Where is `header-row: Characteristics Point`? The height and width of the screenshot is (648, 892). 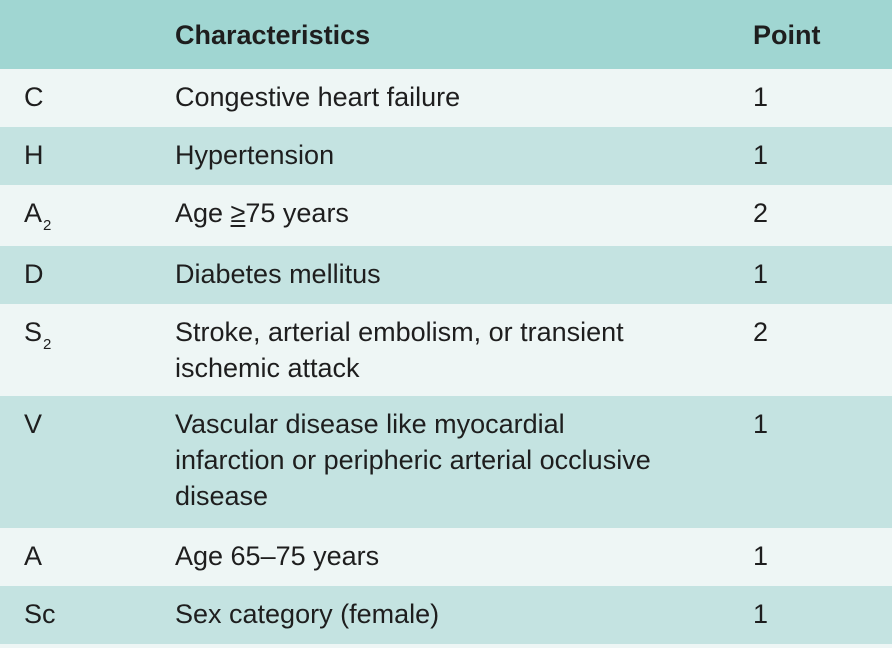
header-row: Characteristics Point is located at coordinates (446, 34).